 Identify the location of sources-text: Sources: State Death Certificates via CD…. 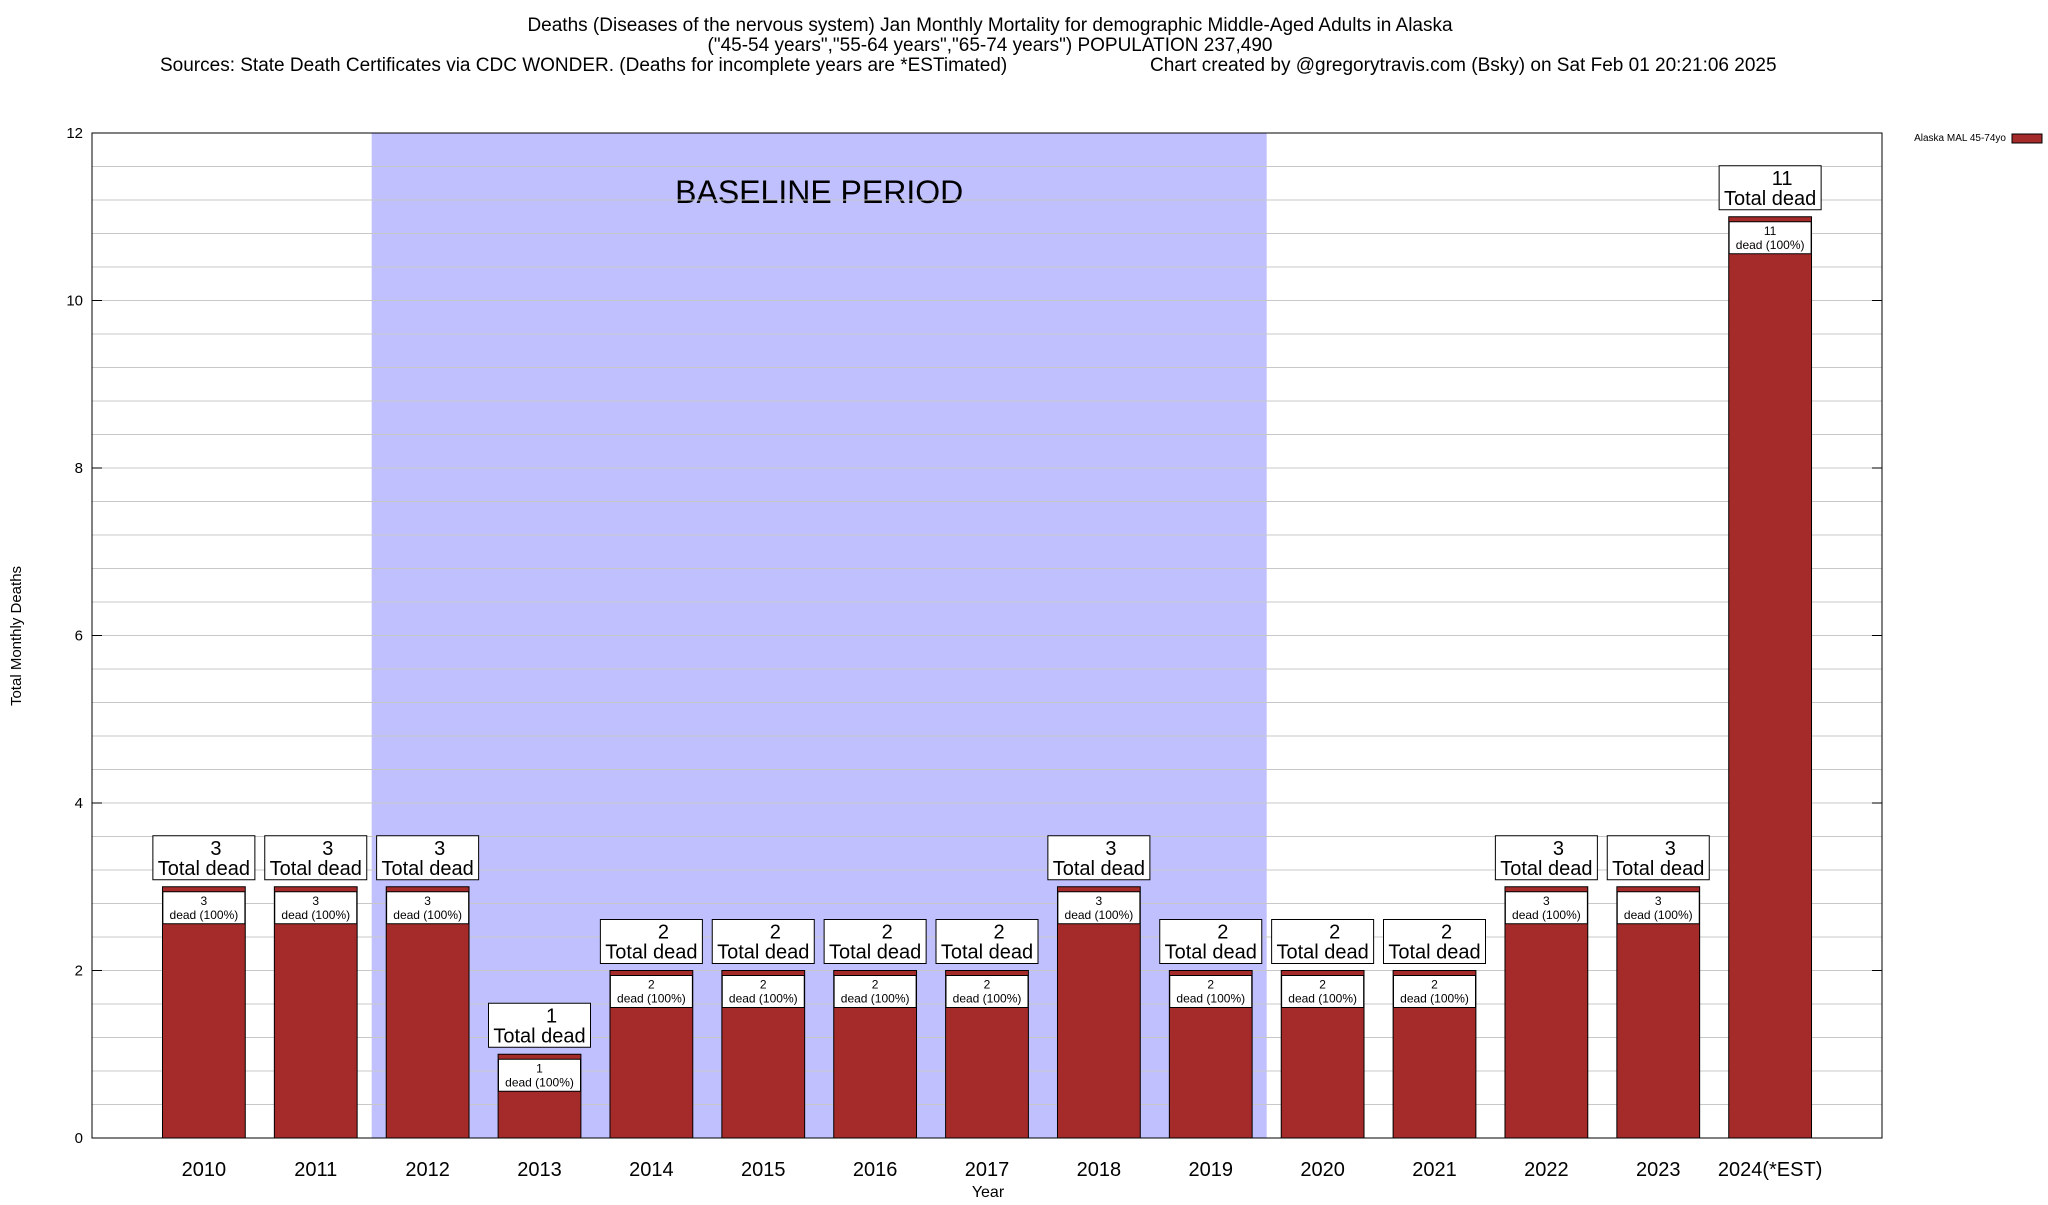
(583, 65).